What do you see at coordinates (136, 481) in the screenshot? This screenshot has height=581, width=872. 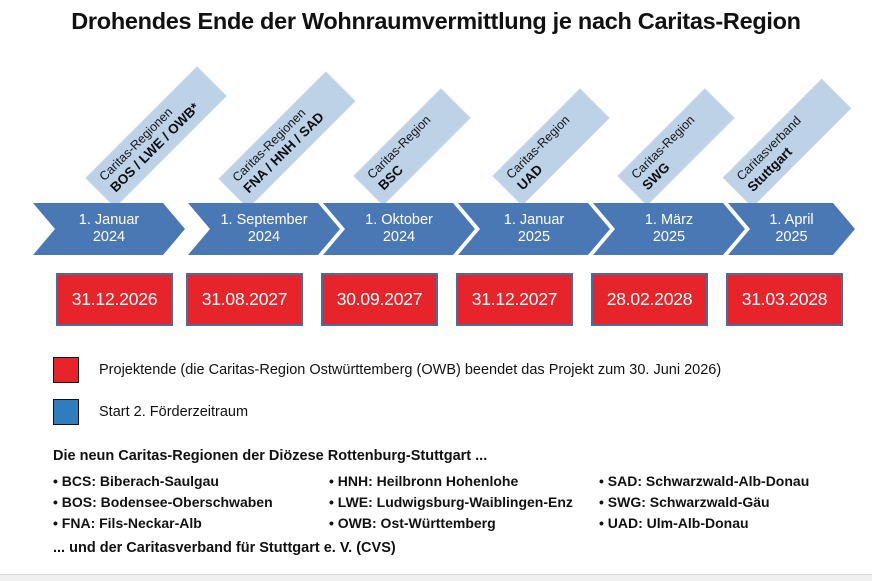 I see `region-key-item: • BCS: Biberach-Saulgau` at bounding box center [136, 481].